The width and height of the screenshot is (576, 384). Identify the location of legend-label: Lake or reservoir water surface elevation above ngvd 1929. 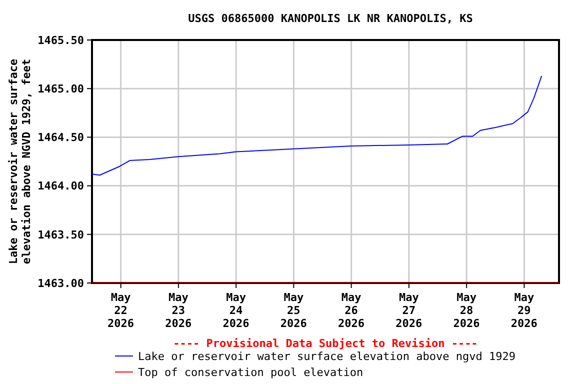
(327, 356).